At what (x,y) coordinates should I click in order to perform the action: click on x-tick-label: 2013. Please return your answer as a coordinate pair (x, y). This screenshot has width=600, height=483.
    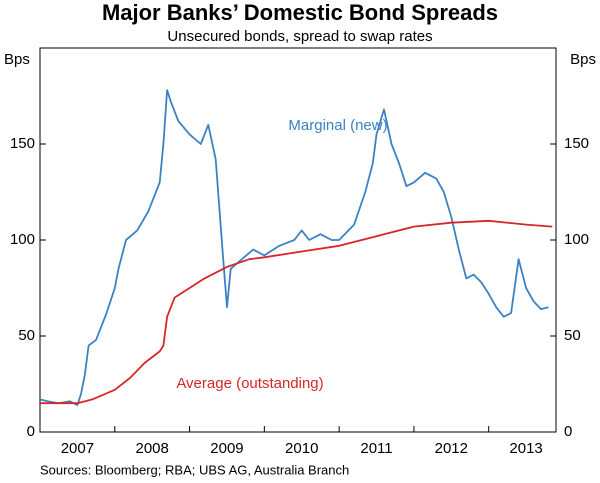
    Looking at the image, I should click on (525, 448).